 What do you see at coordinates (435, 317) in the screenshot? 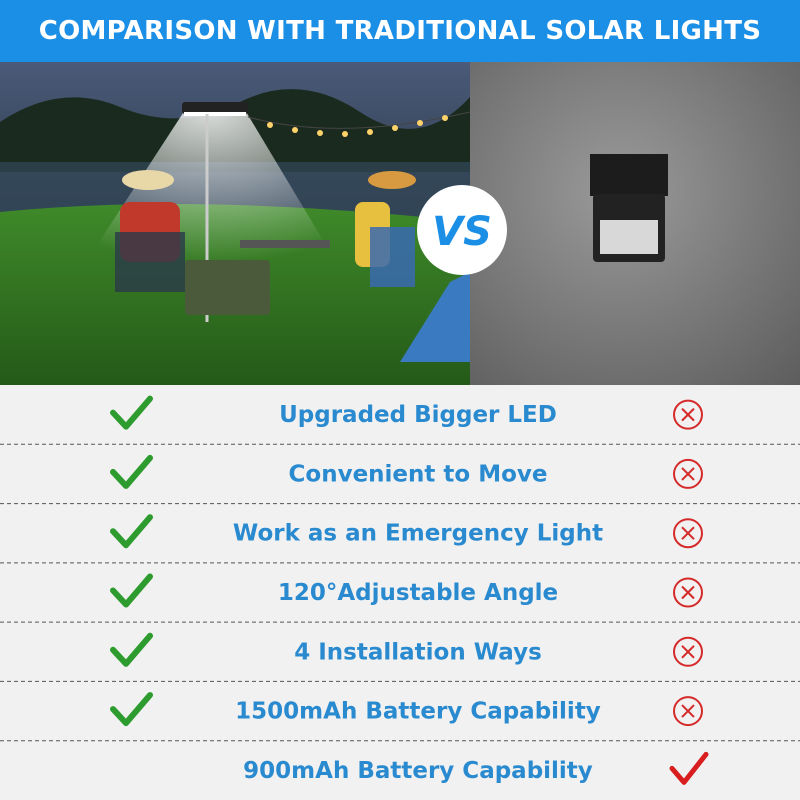
I see `tent` at bounding box center [435, 317].